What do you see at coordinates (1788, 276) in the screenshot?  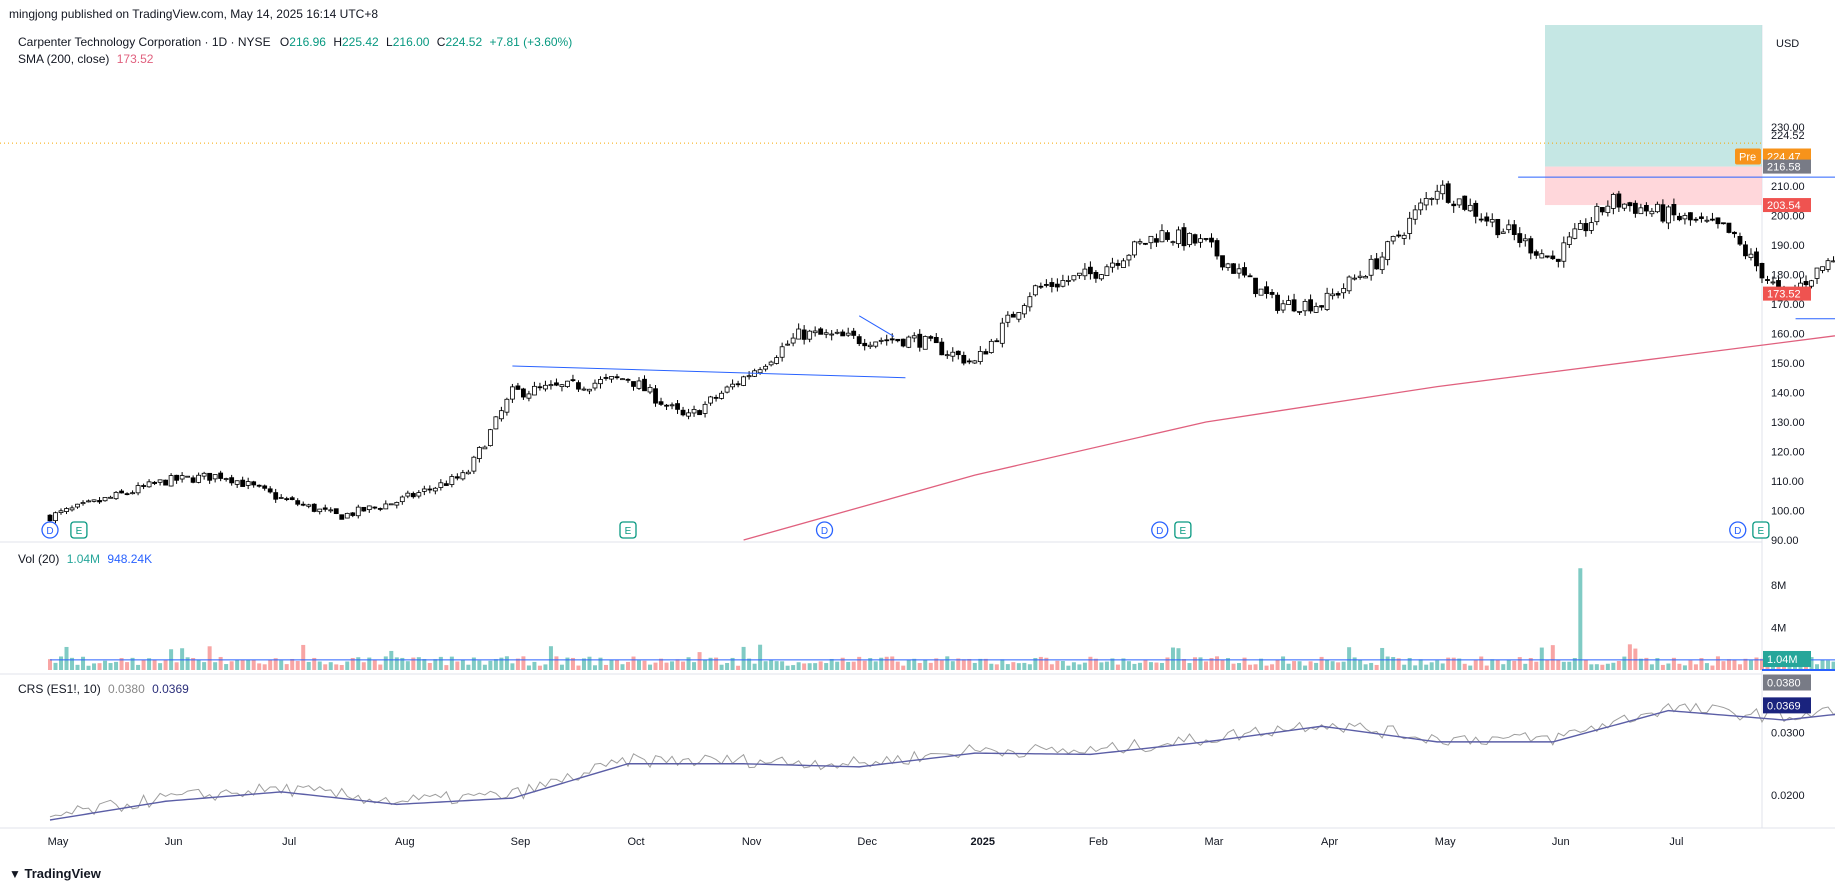 I see `price-tick-label: 180.00` at bounding box center [1788, 276].